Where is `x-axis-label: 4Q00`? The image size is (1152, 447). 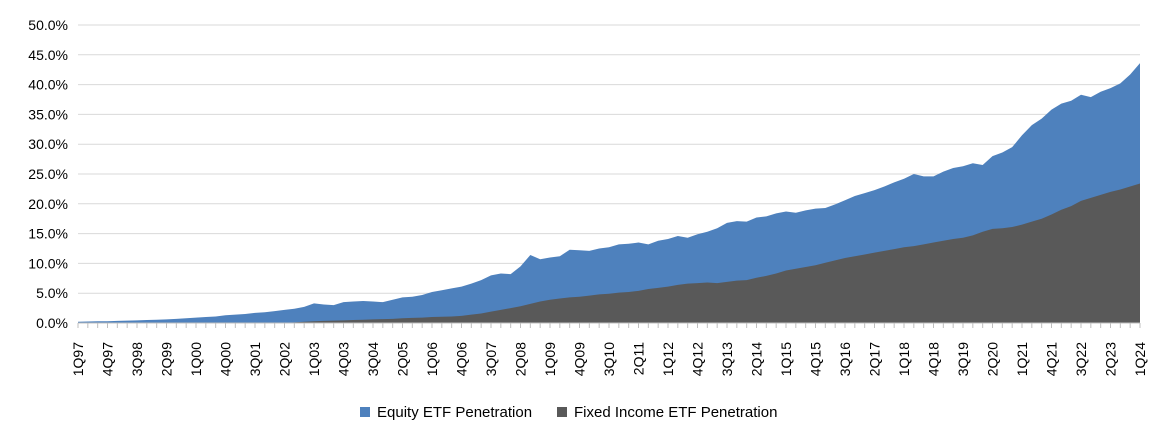 x-axis-label: 4Q00 is located at coordinates (226, 359).